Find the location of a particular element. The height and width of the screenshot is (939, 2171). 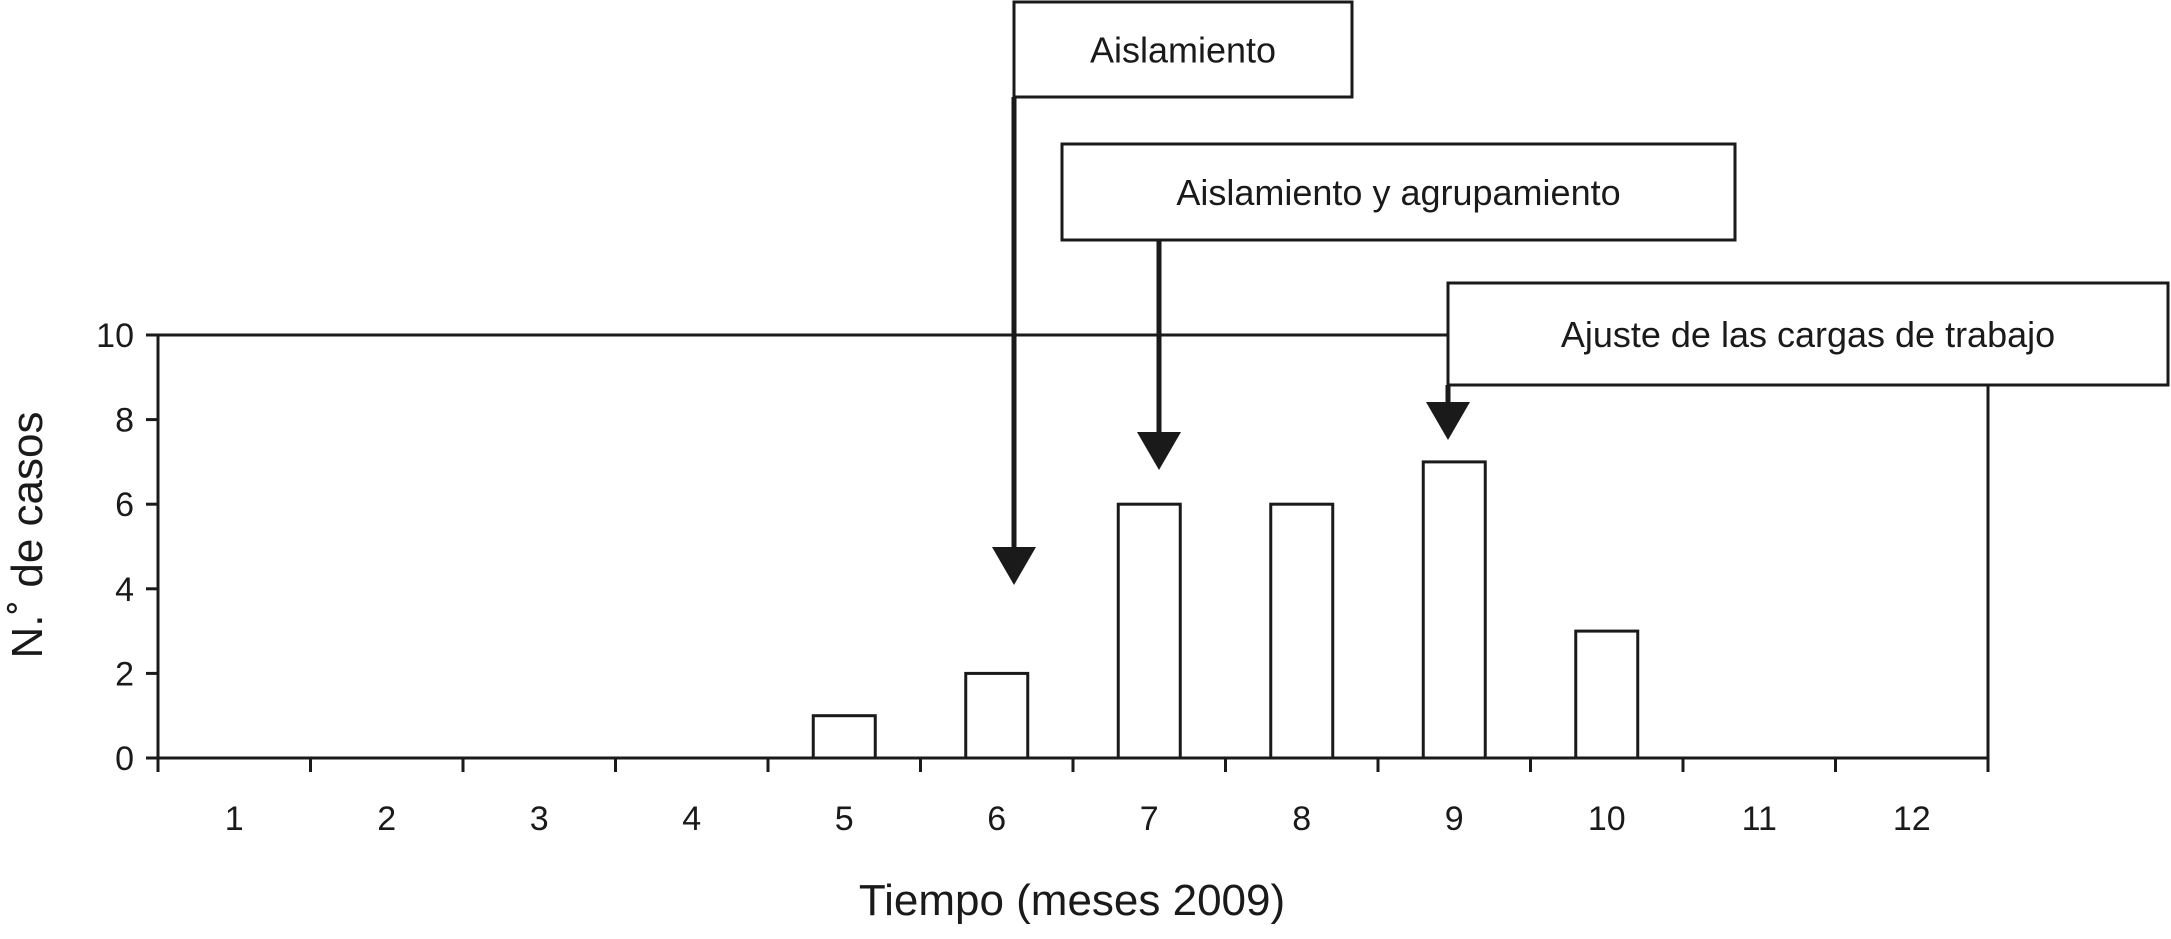

x-tick-label-3: 3 is located at coordinates (539, 819).